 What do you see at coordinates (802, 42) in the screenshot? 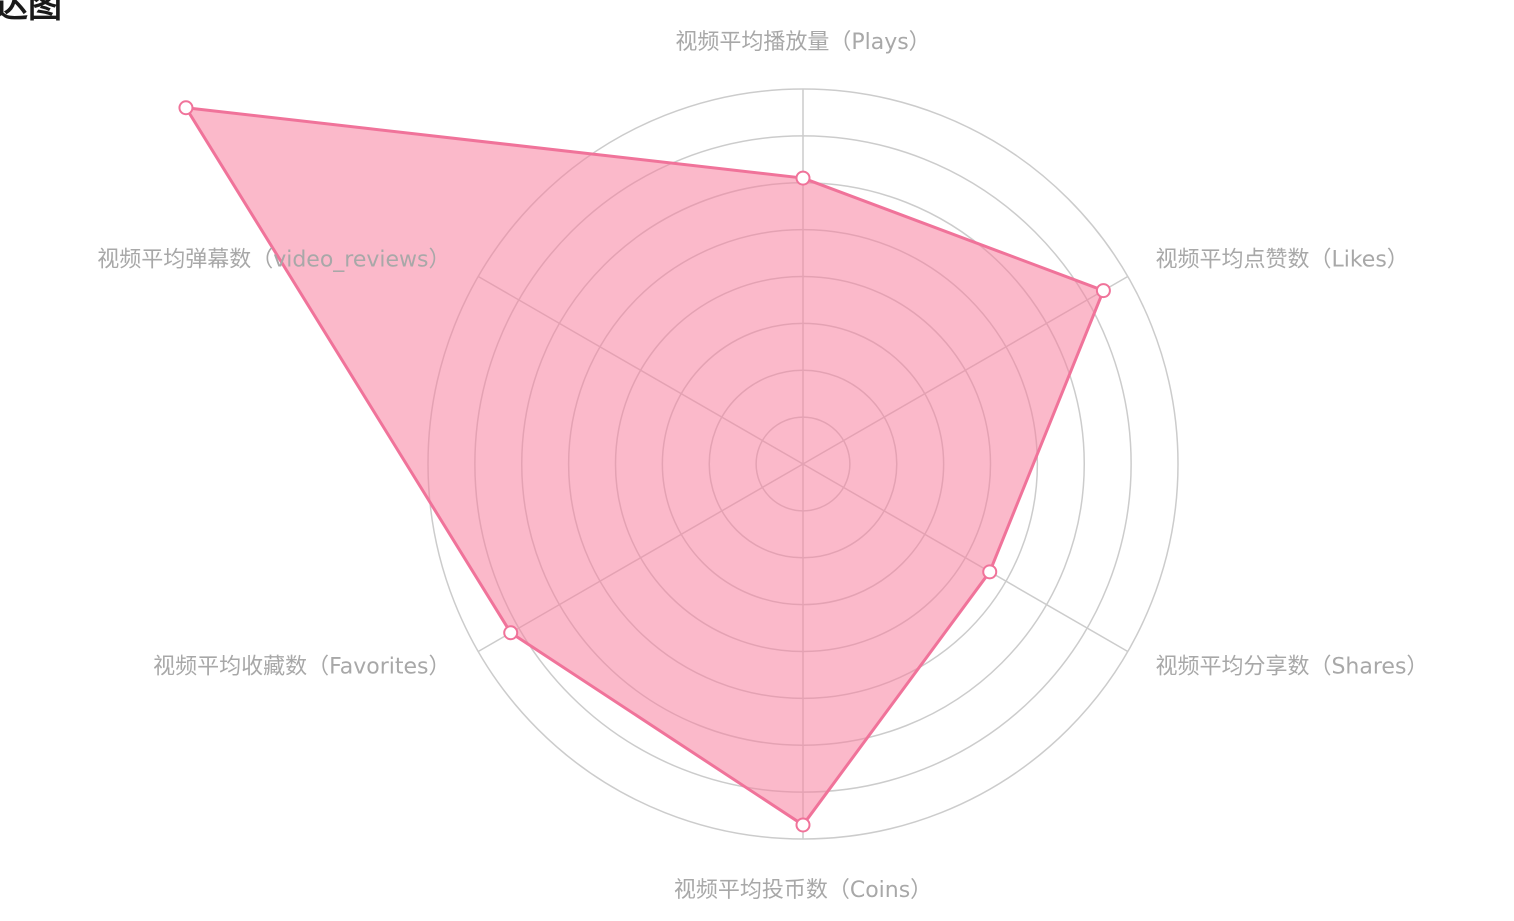
I see `axis-label: 视频平均播放量（Plays）` at bounding box center [802, 42].